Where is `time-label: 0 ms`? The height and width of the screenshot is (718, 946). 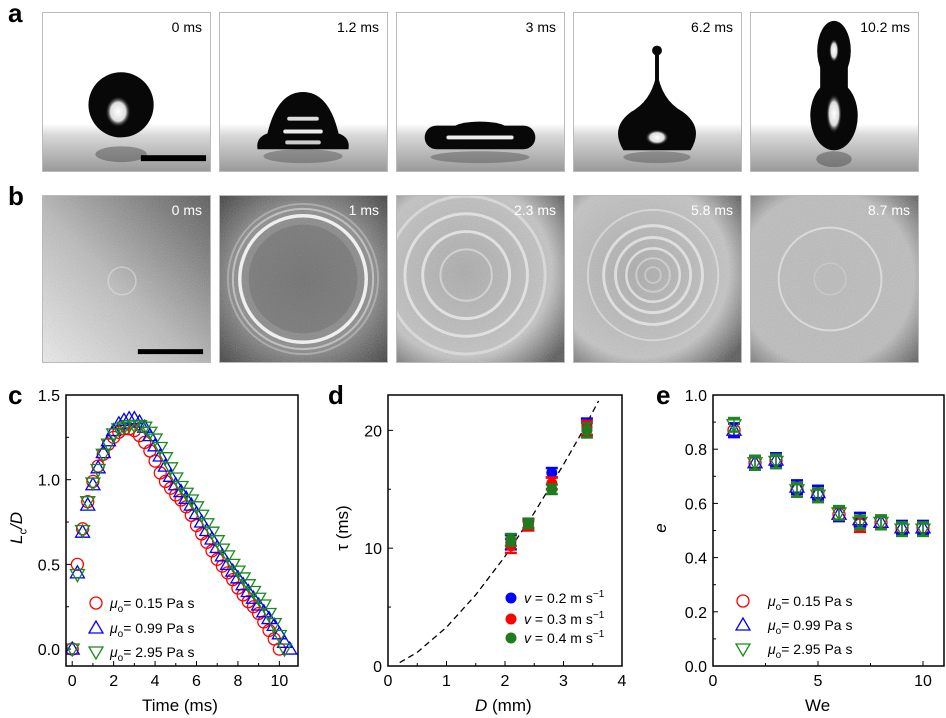 time-label: 0 ms is located at coordinates (186, 27).